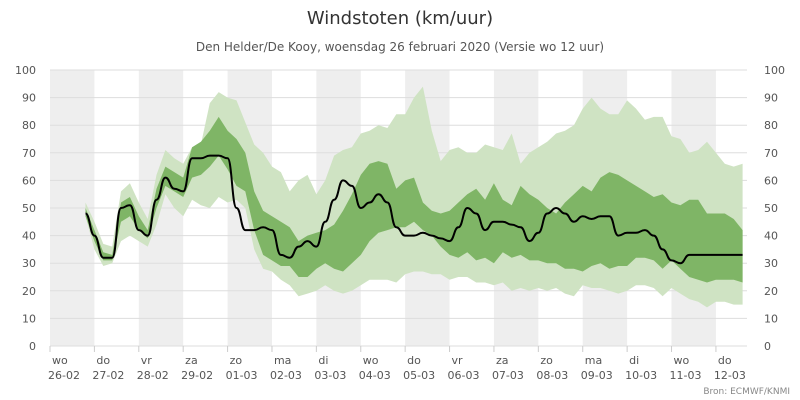  I want to click on y-tick-left-70: 70, so click(29, 153).